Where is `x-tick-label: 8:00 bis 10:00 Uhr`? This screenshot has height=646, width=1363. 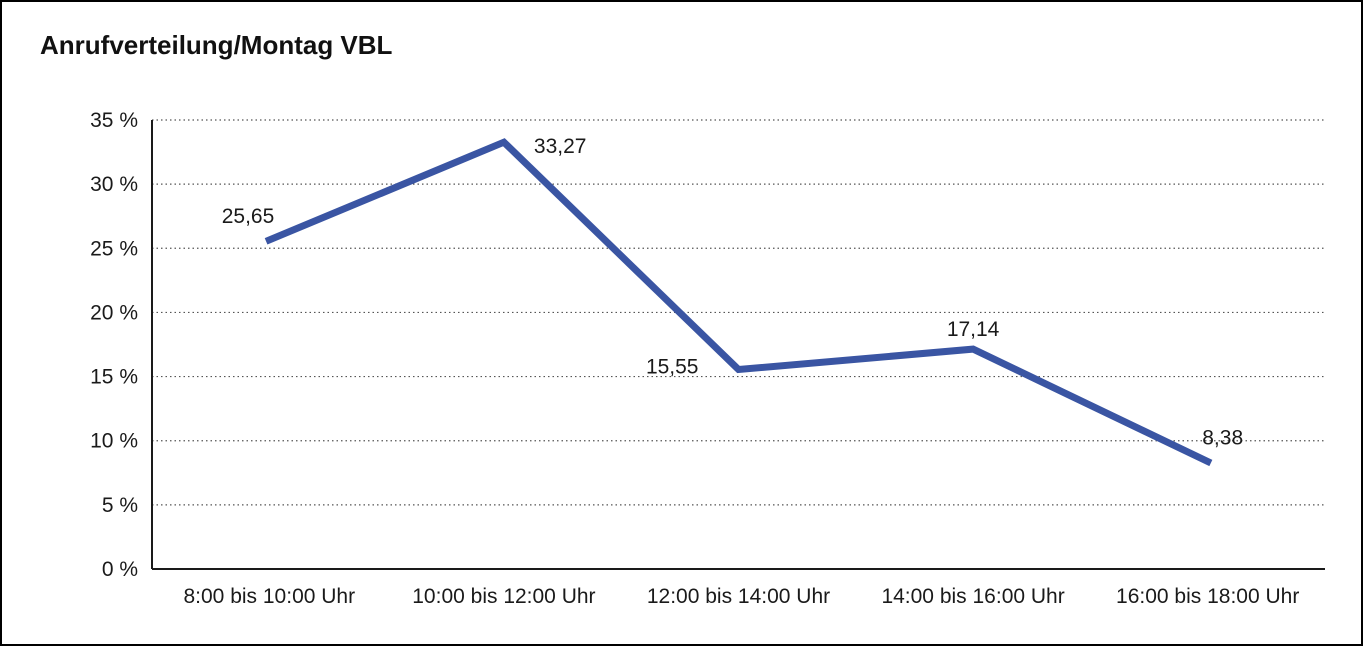 x-tick-label: 8:00 bis 10:00 Uhr is located at coordinates (269, 596).